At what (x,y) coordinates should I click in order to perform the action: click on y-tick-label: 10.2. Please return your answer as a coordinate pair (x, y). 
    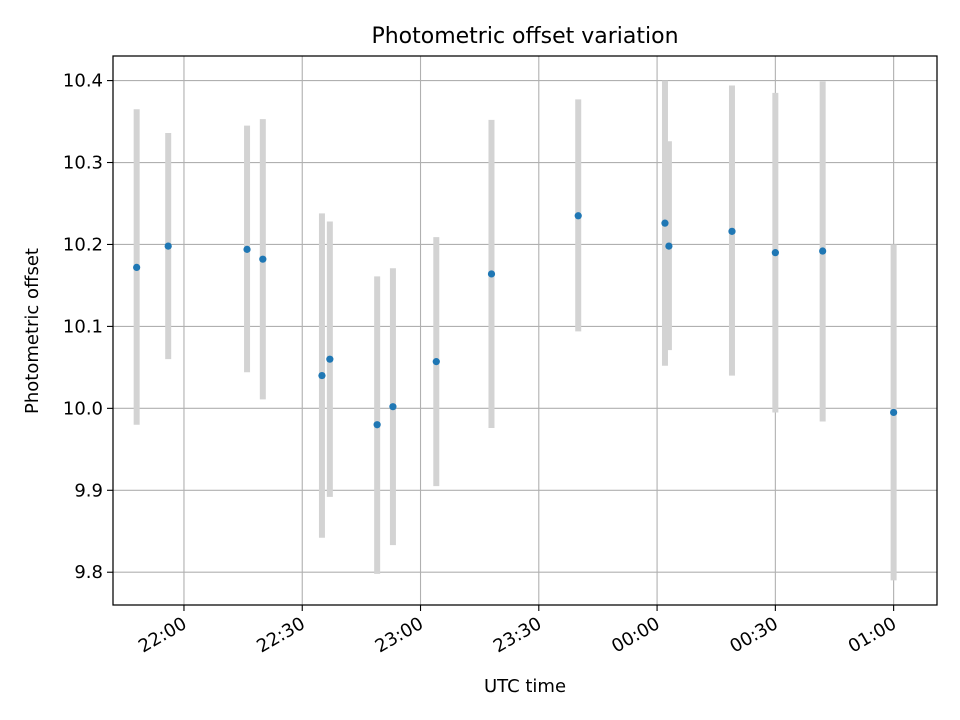
    Looking at the image, I should click on (83, 244).